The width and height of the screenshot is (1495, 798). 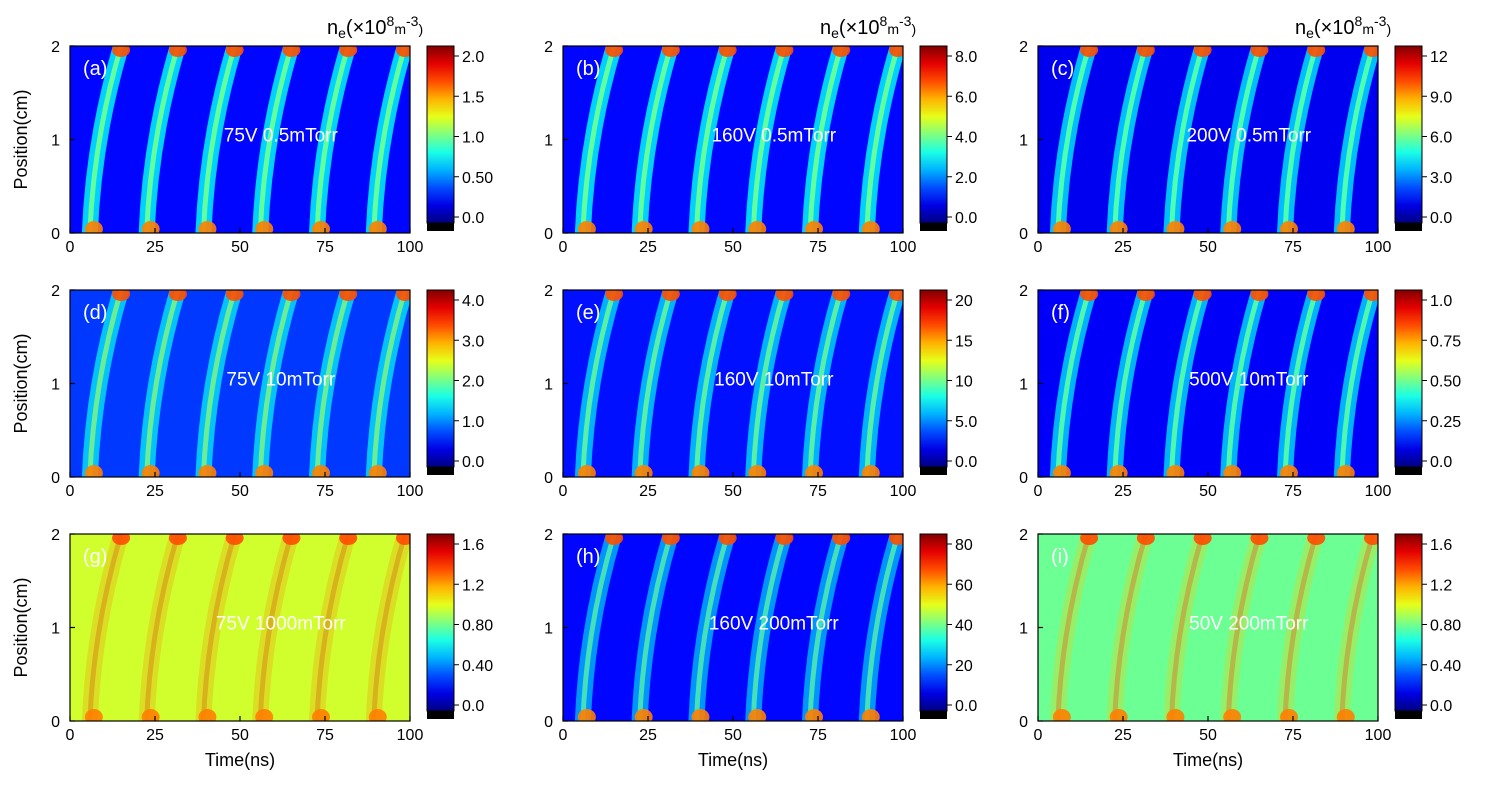 What do you see at coordinates (733, 491) in the screenshot?
I see `x-tick-label: 50` at bounding box center [733, 491].